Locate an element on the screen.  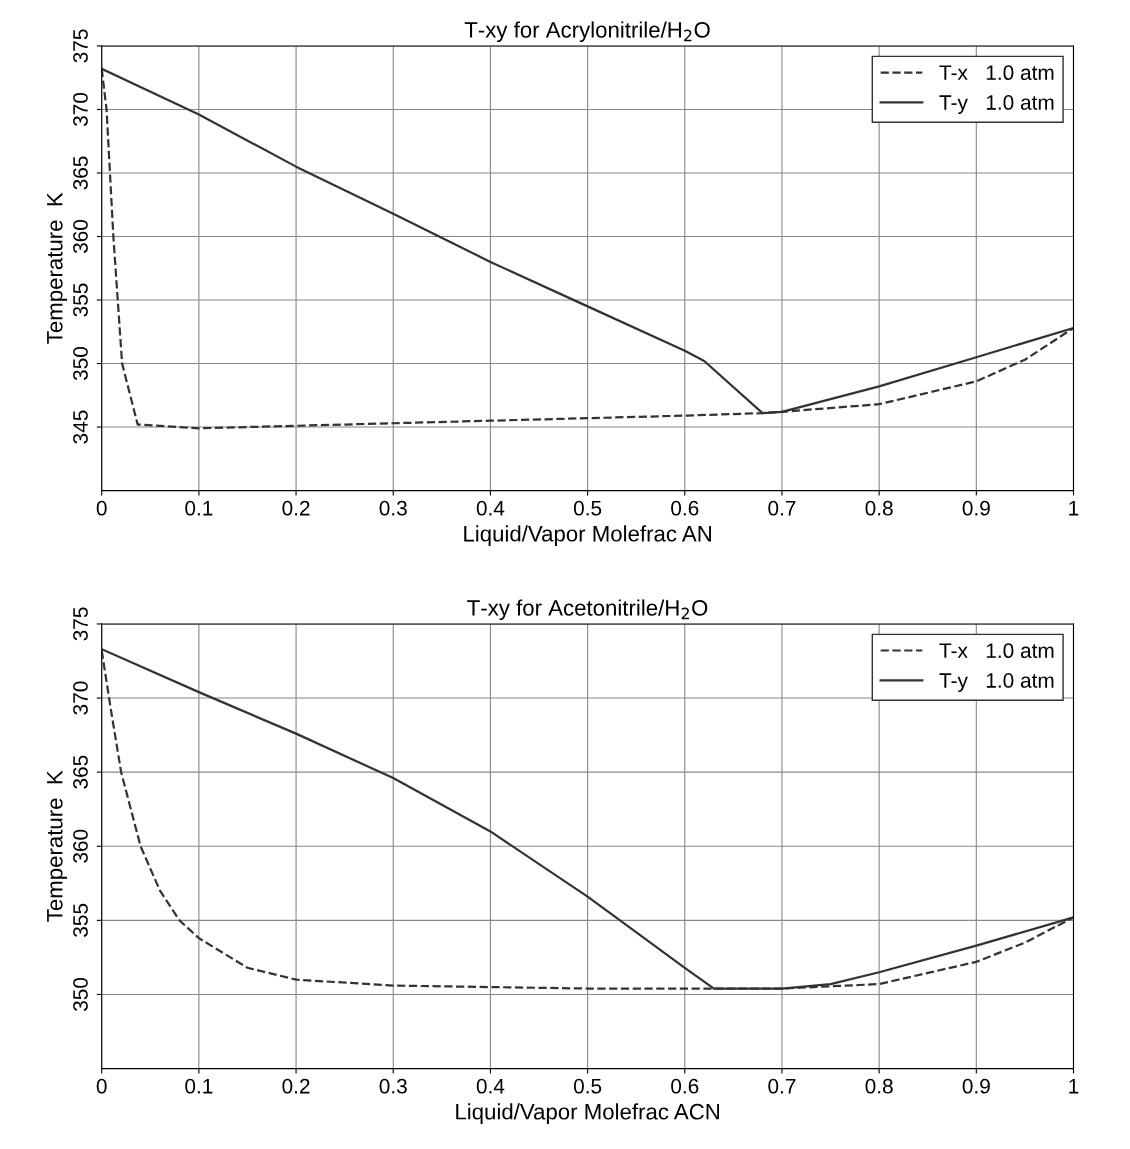
chart-title: T-xy for Acrylonitrile/H$_{2}$O is located at coordinates (587, 32).